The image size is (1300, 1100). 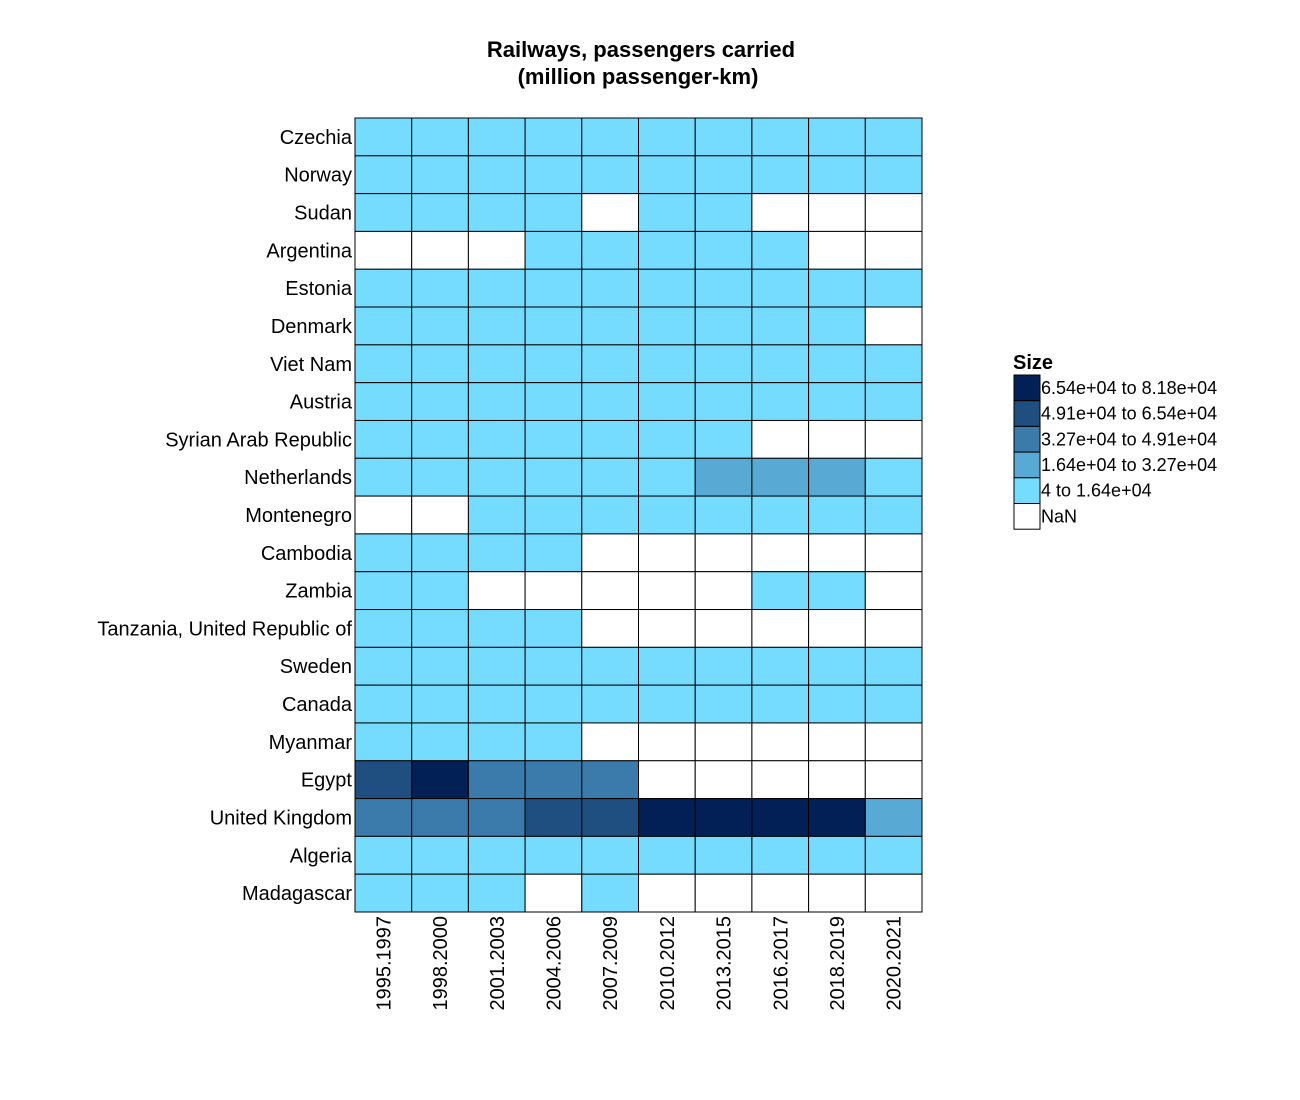 I want to click on column-label: 1995.1997, so click(x=384, y=963).